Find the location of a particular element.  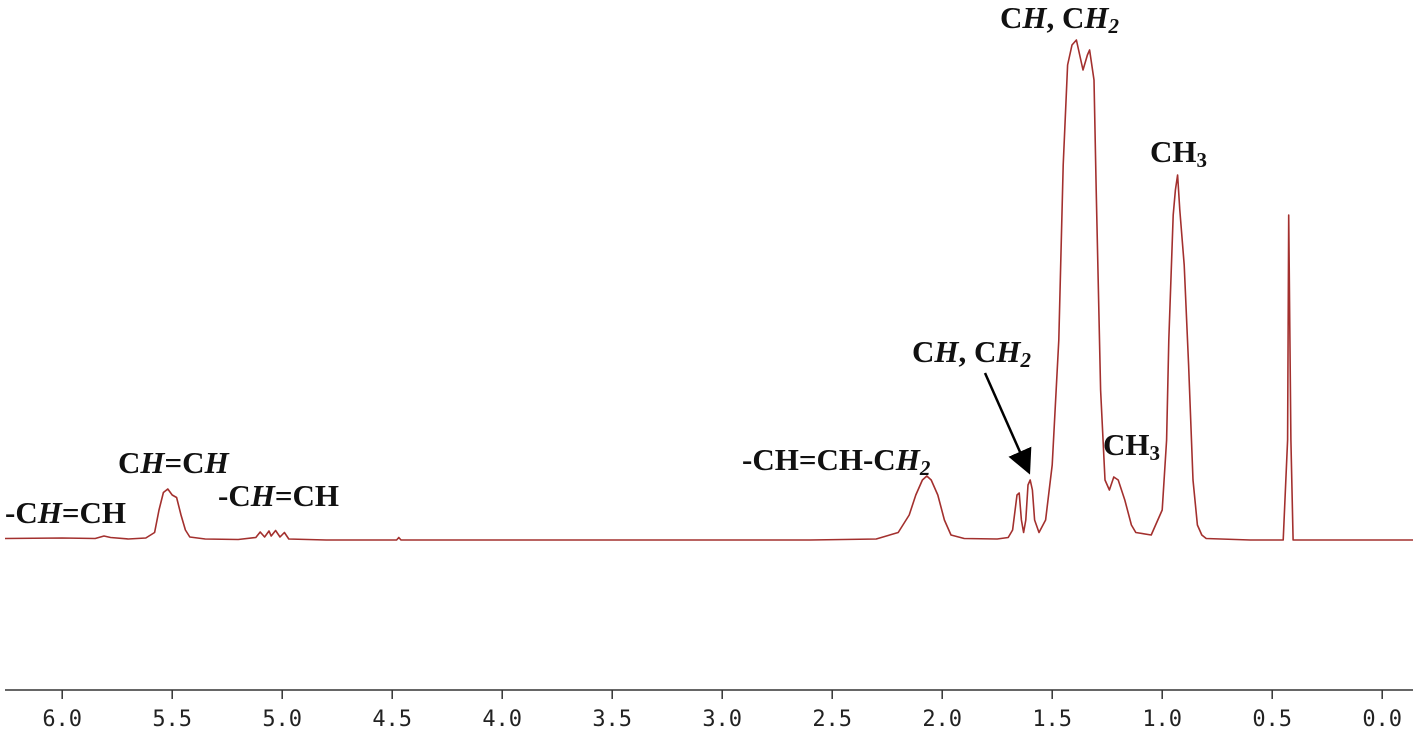

x-tick-label: 1.0 is located at coordinates (1162, 719).